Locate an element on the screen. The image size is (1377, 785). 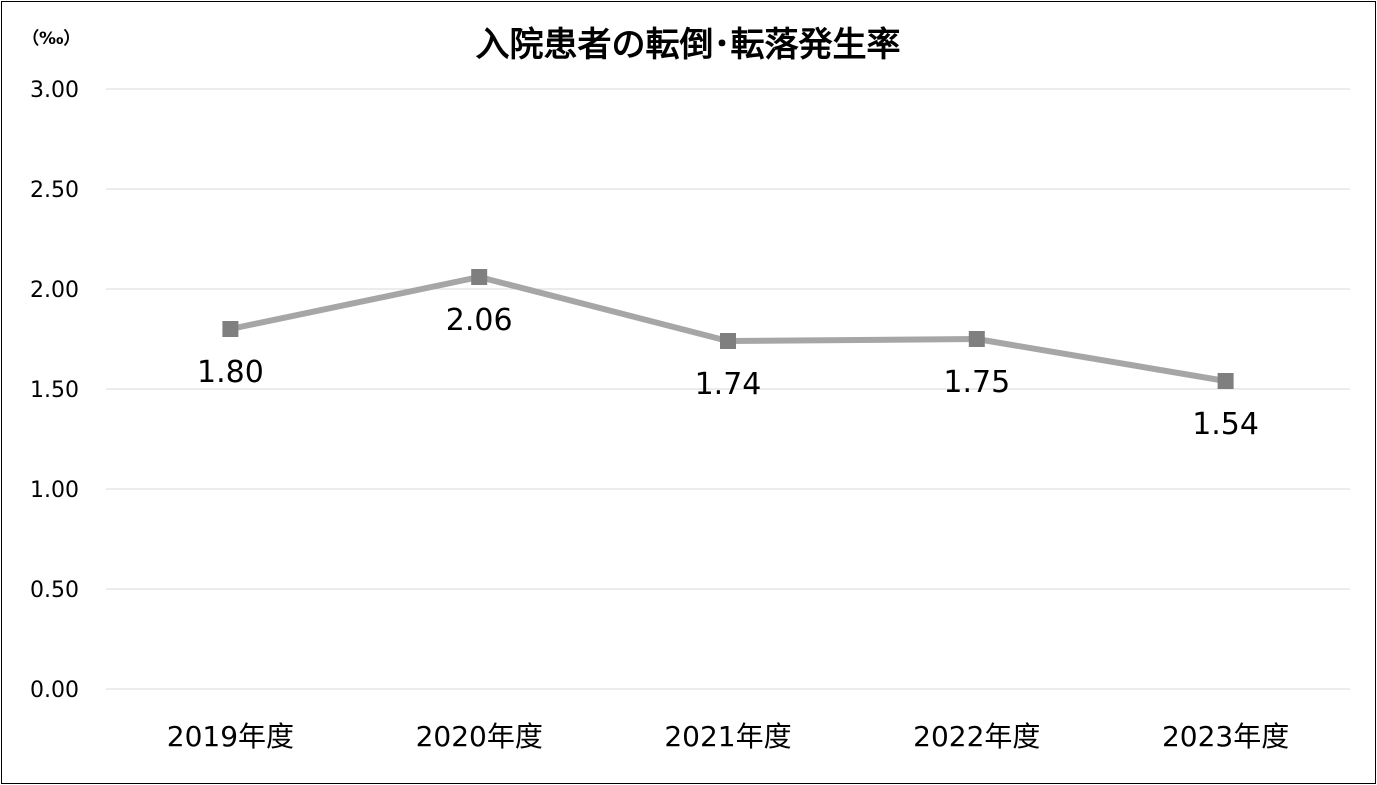
x-tick-labels: 2019年度 2020年度 2021年度 2022年度 2023年度 is located at coordinates (728, 736).